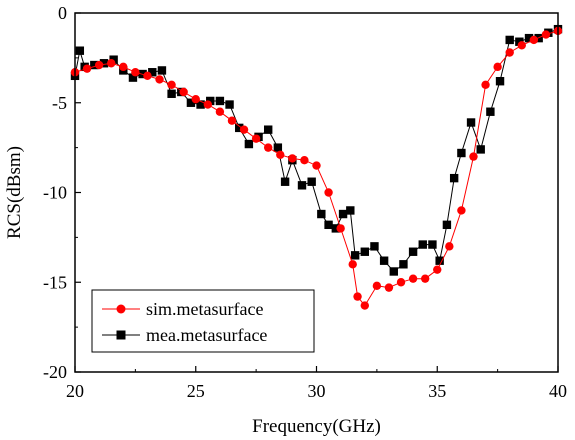  I want to click on y-tick-label: 0, so click(62, 13).